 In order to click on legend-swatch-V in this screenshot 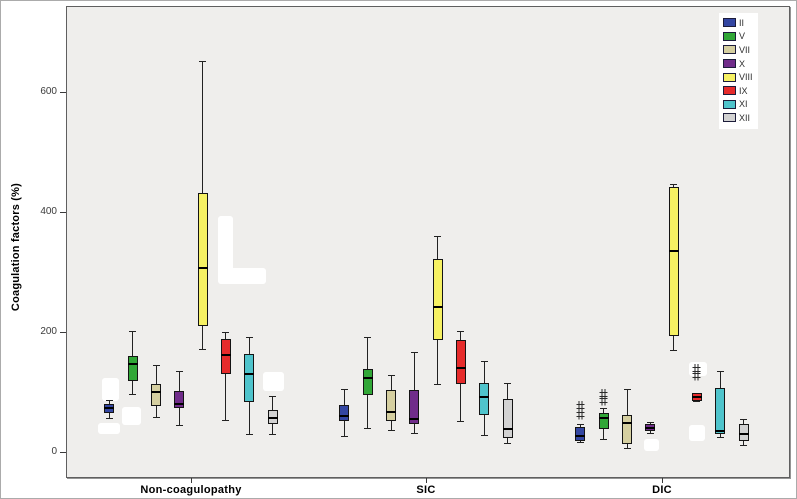, I will do `click(729, 36)`.